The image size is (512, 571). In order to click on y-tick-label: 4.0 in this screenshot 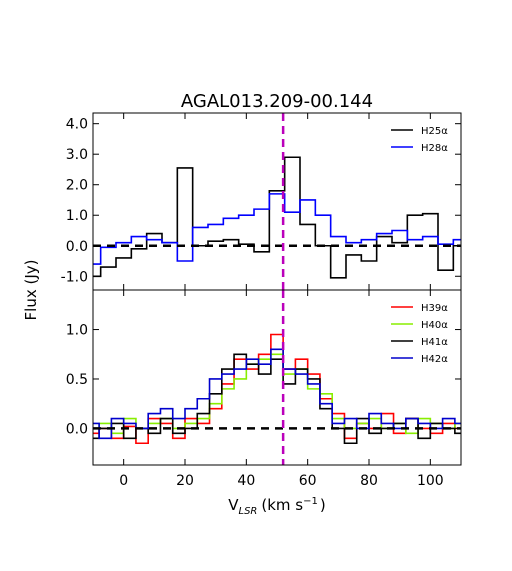, I will do `click(77, 125)`.